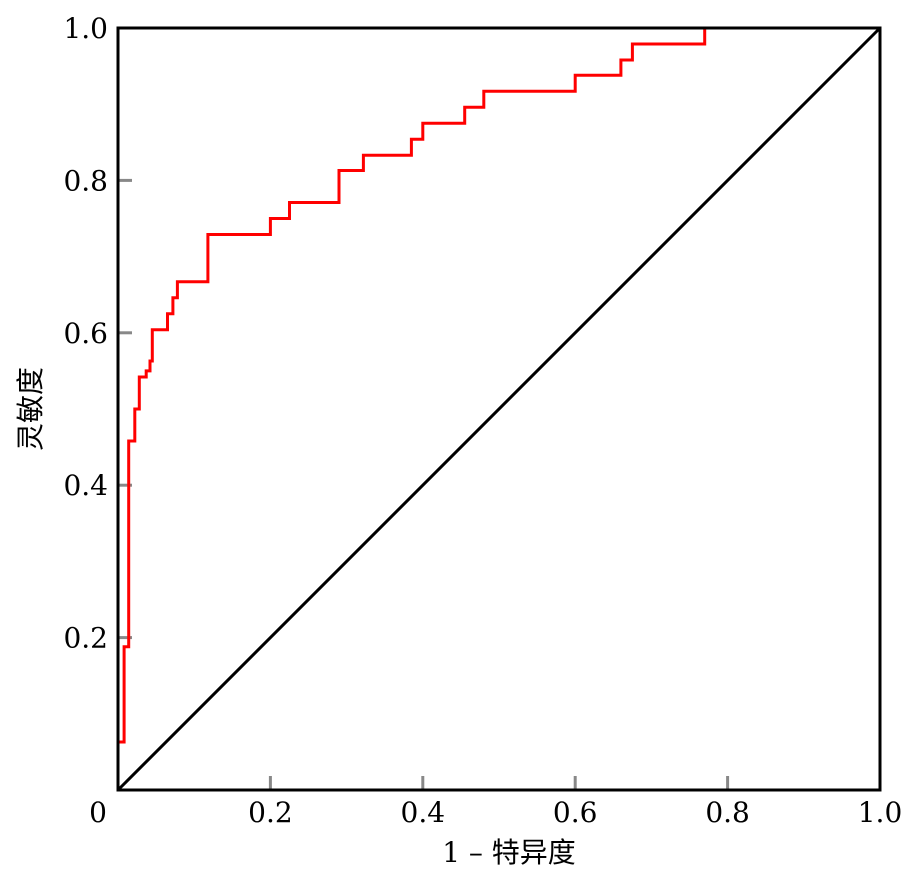 The image size is (915, 875). I want to click on x-tick-label: 0.4, so click(423, 812).